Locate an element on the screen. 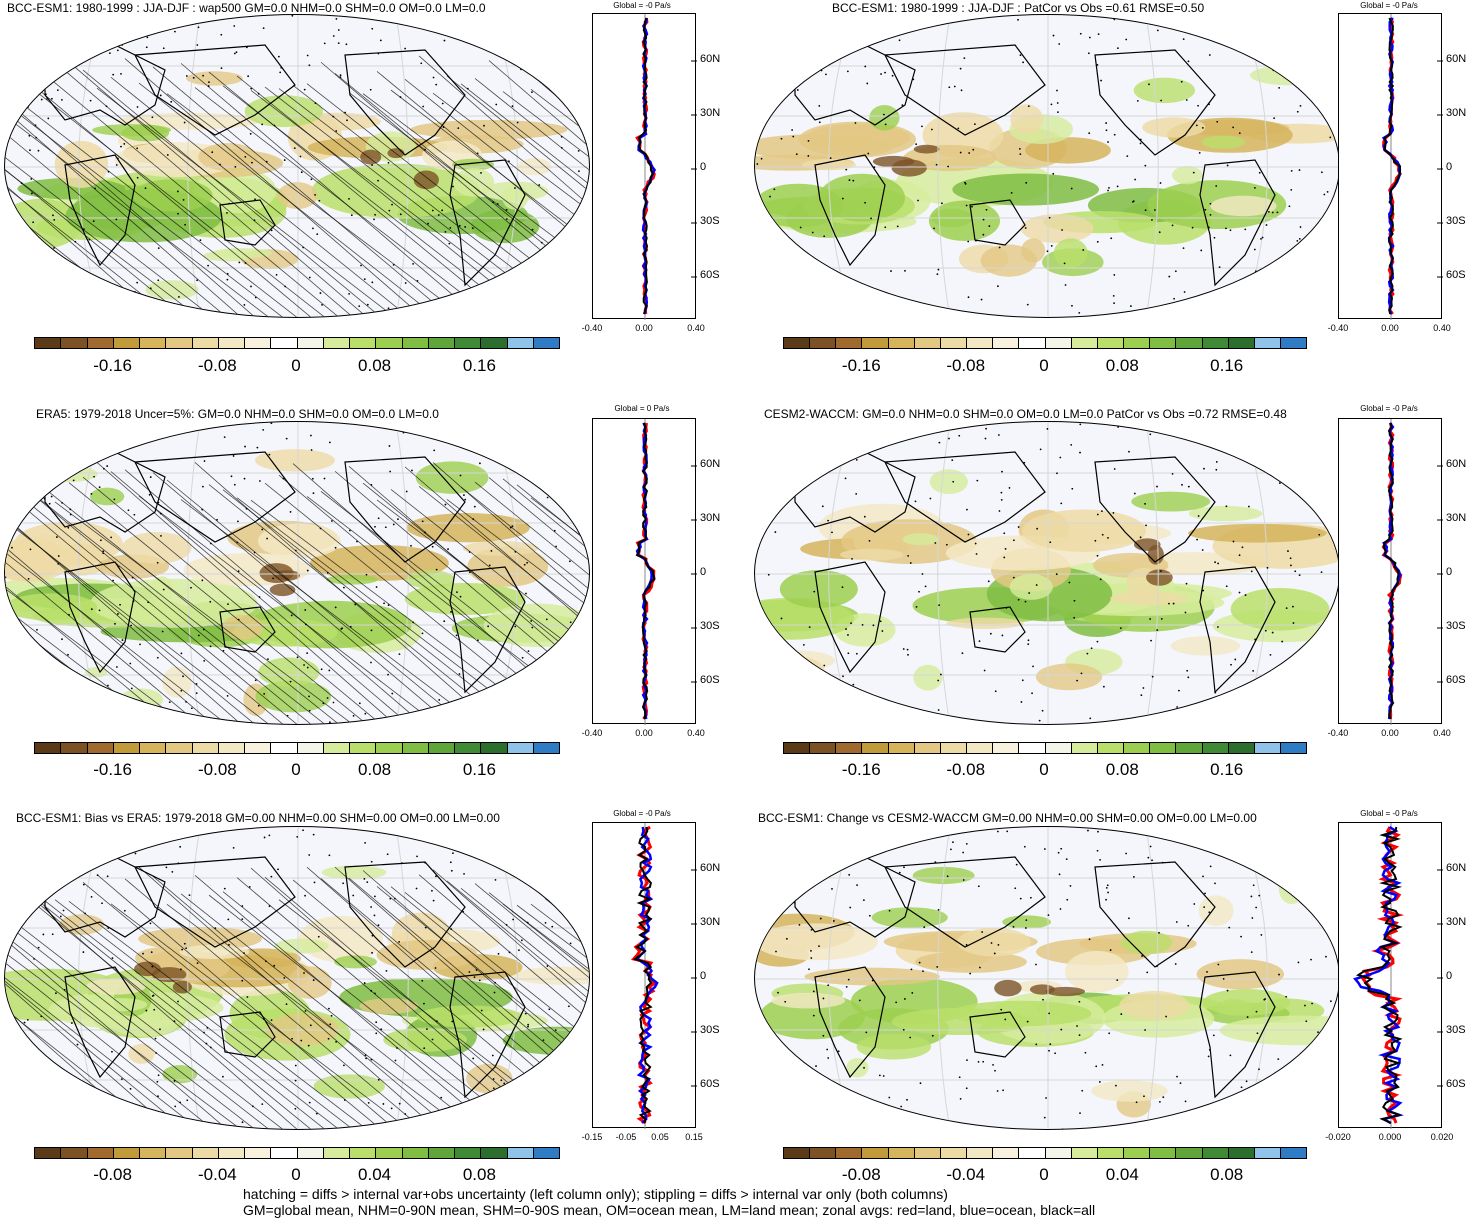  colorbar-label: 0.08 is located at coordinates (479, 1174).